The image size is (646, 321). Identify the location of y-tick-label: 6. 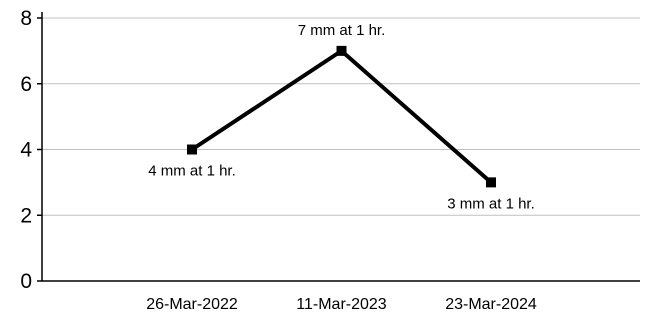
(26, 84).